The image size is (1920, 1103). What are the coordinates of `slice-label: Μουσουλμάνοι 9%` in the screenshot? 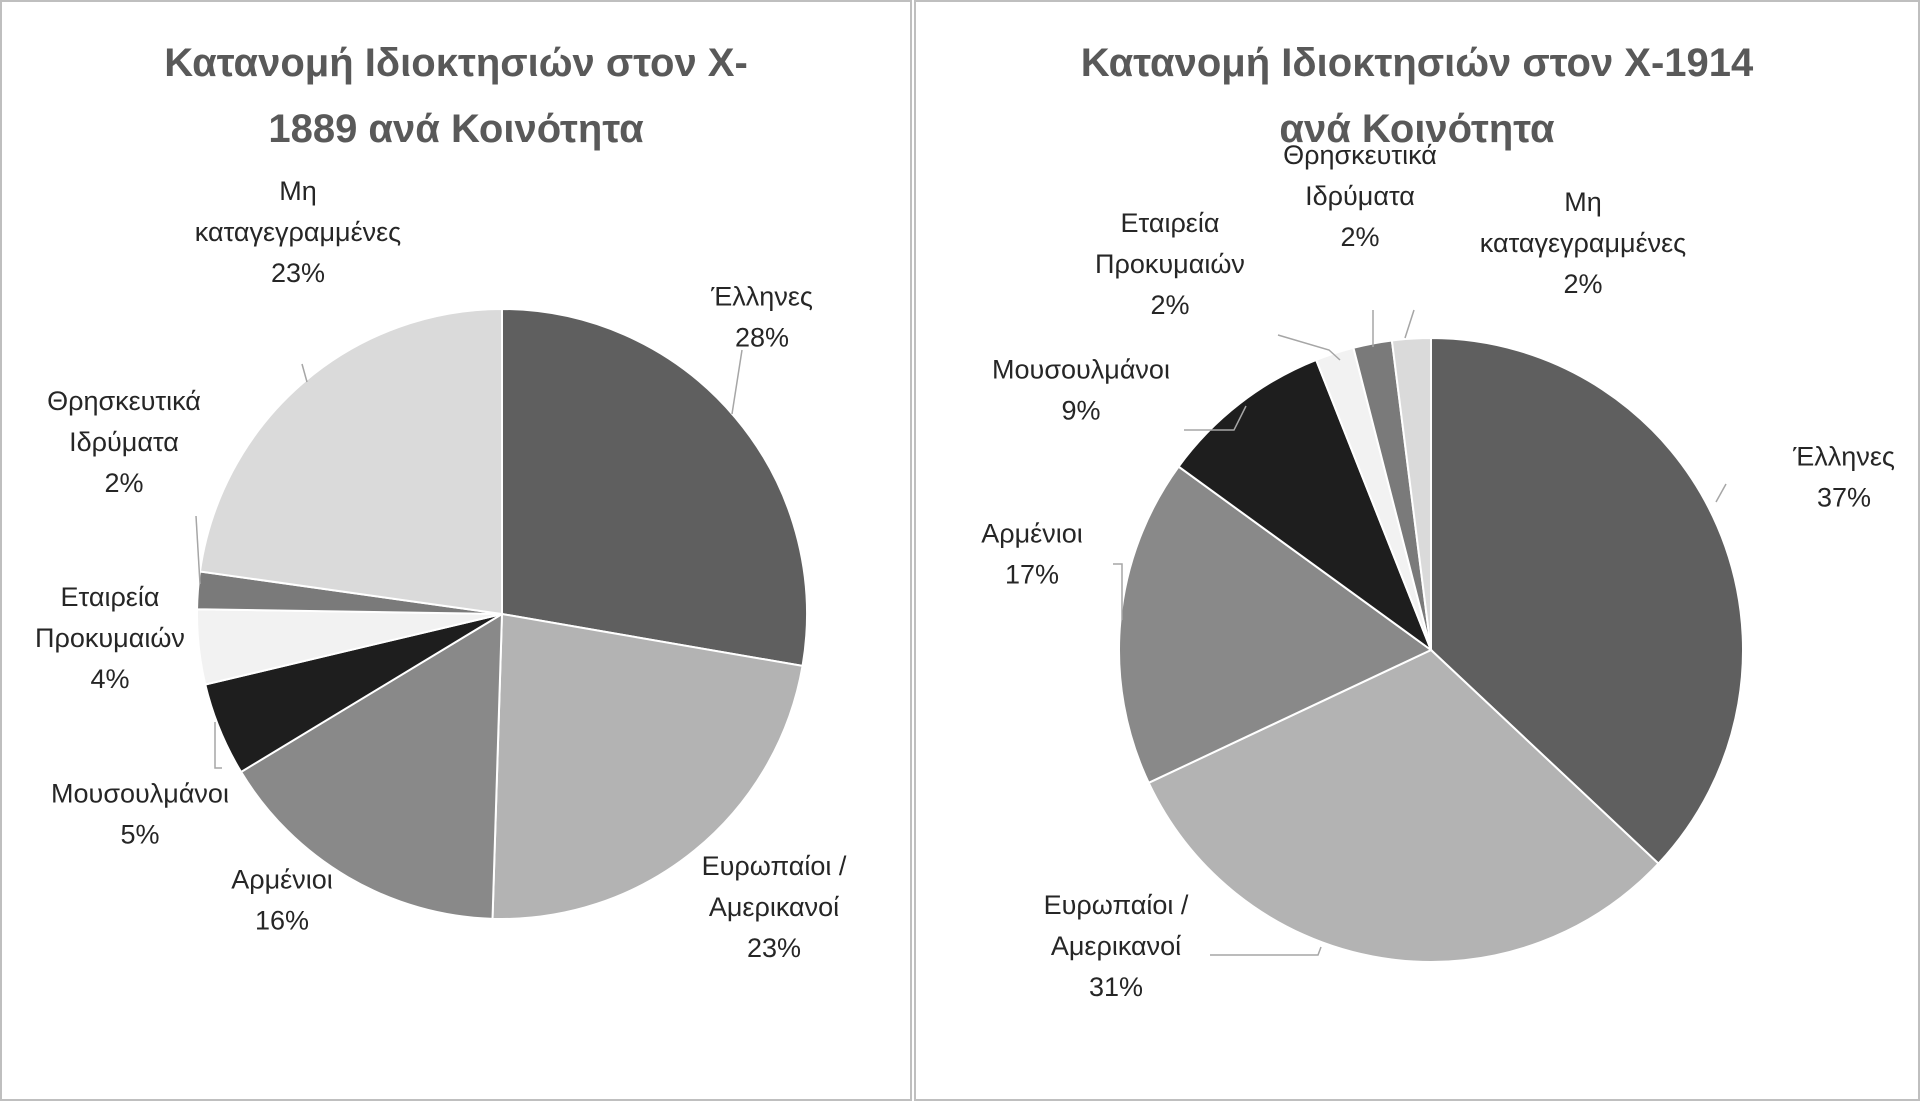 It's located at (1081, 390).